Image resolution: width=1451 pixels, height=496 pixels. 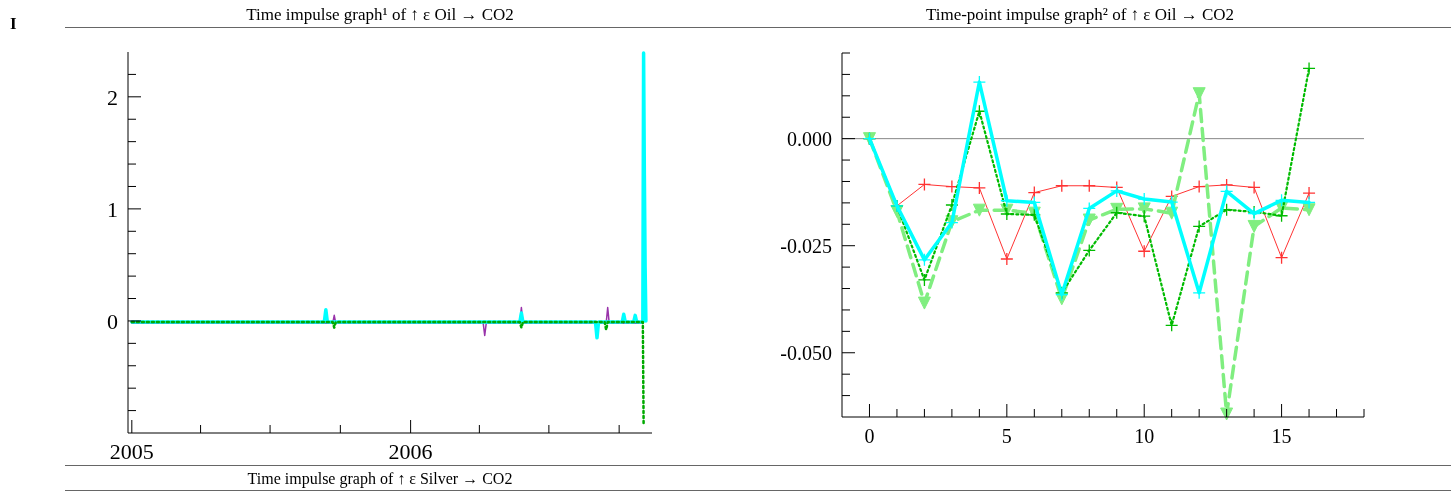 I want to click on text: Time impulse graph of ↑ ε Silver → CO2, so click(x=380, y=479).